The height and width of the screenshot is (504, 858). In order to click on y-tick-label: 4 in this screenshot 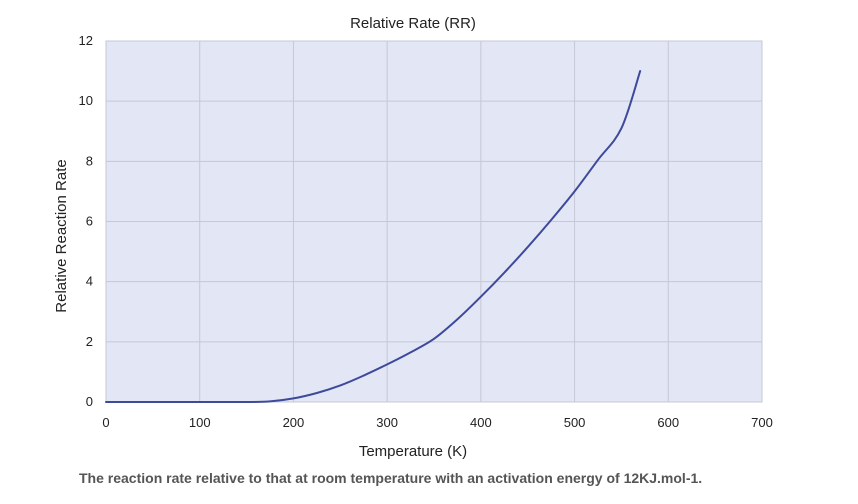, I will do `click(89, 281)`.